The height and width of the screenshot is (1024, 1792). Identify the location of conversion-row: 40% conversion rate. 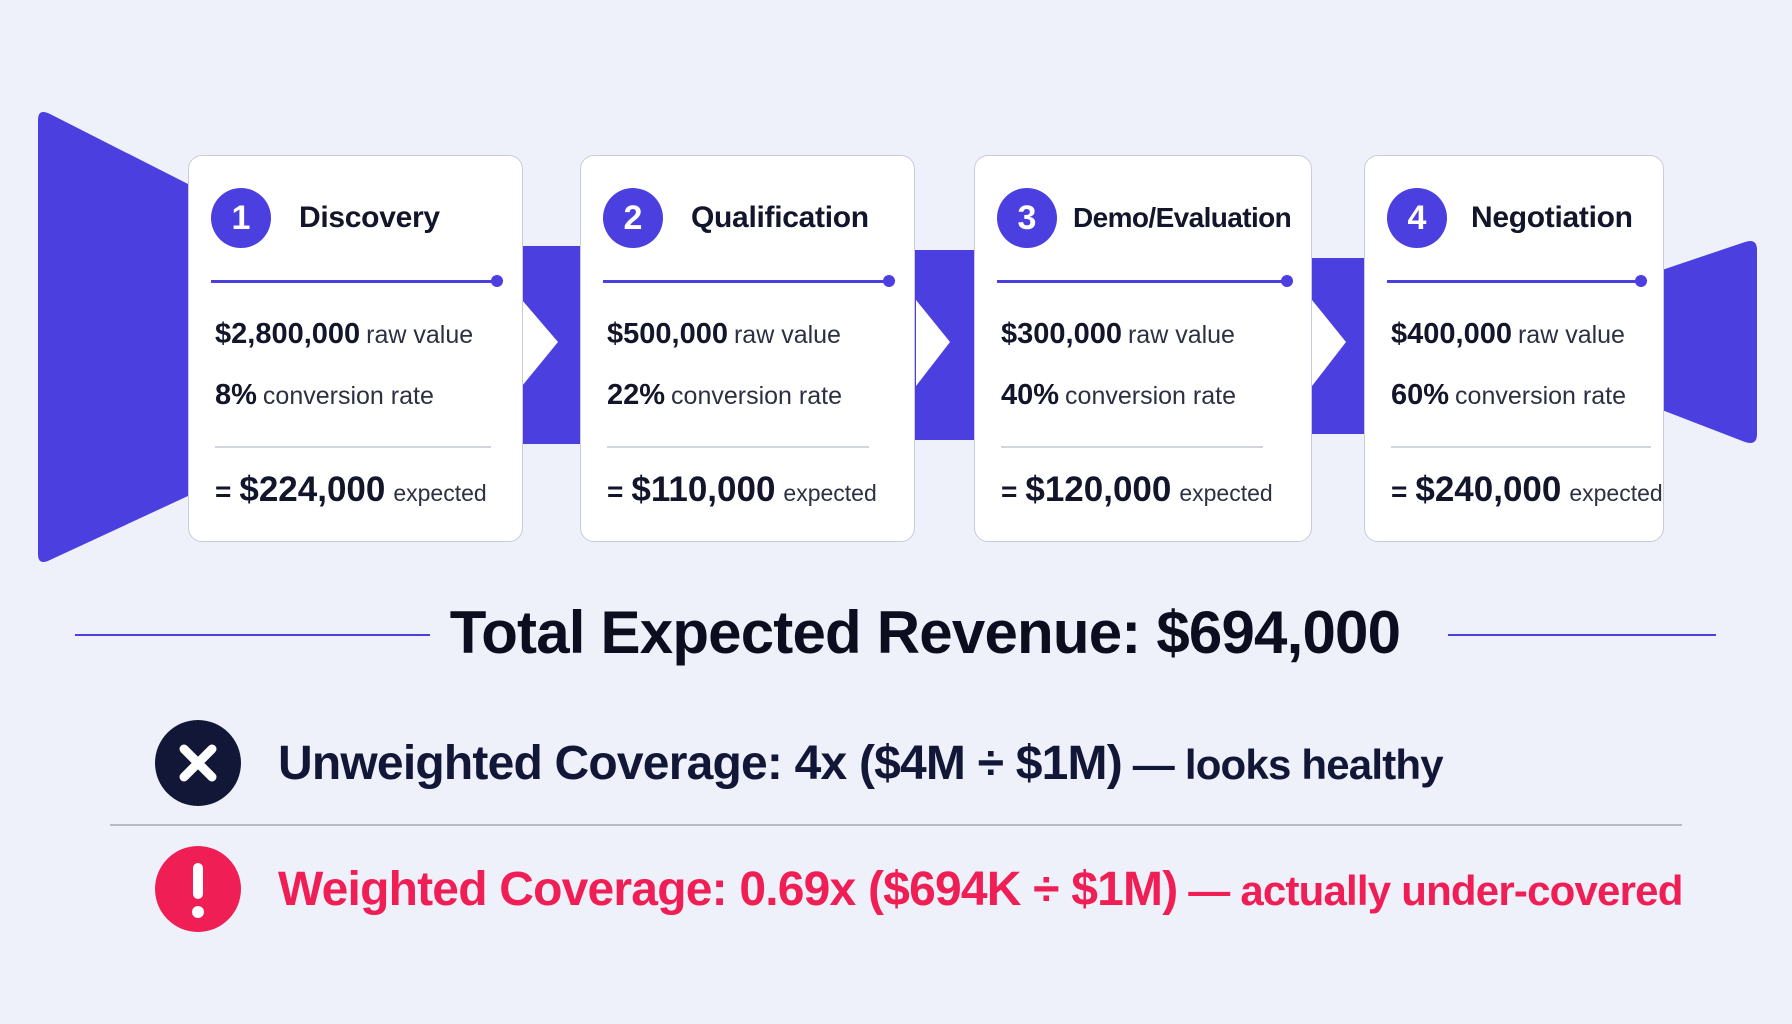
(1118, 395).